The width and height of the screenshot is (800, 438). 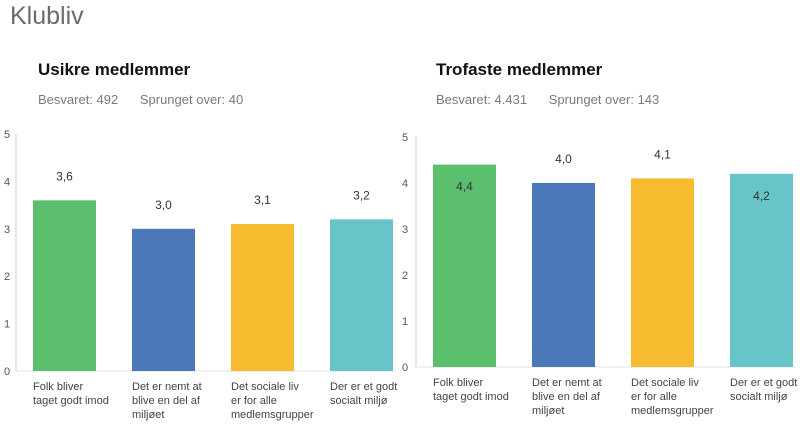 I want to click on chart-stats: Besvaret: 4.431 Sprunget over: 143, so click(x=556, y=99).